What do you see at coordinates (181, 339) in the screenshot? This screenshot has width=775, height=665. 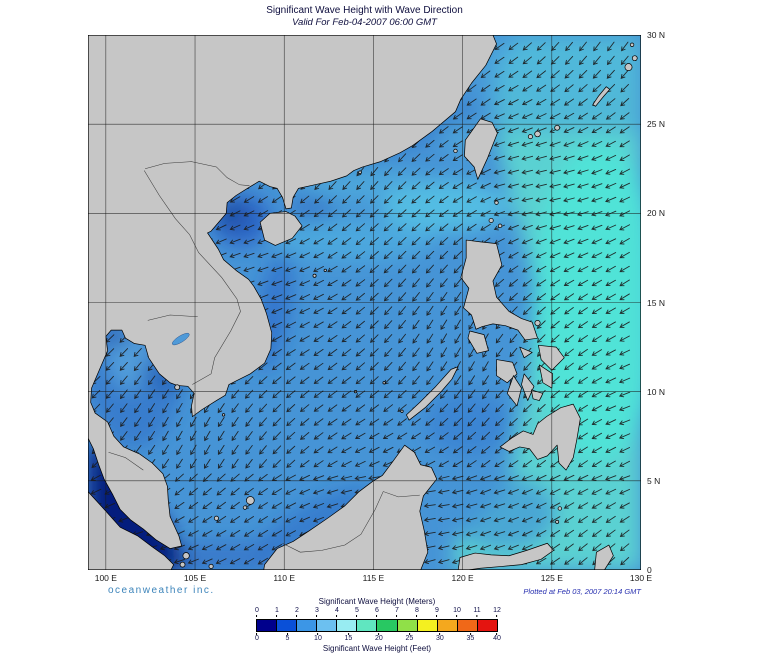 I see `lakes` at bounding box center [181, 339].